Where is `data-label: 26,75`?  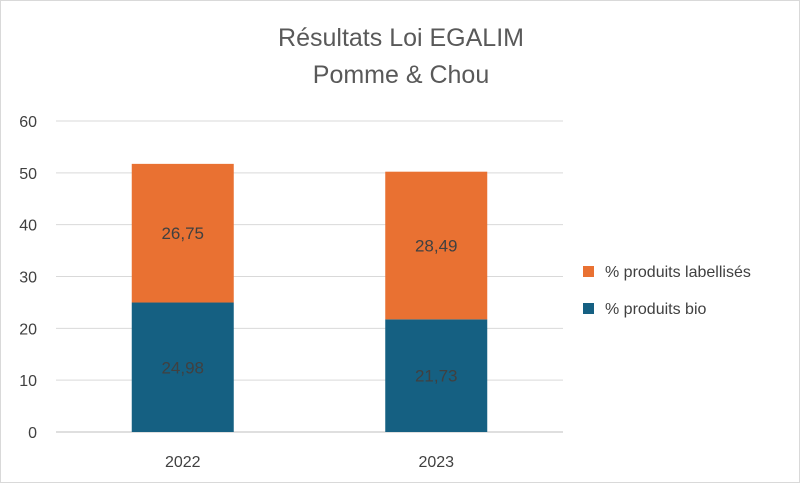
data-label: 26,75 is located at coordinates (182, 233).